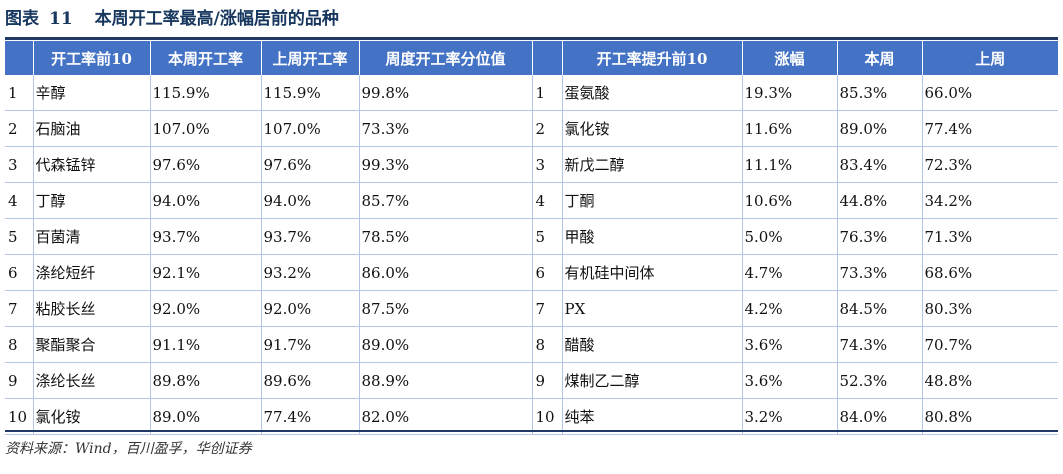  What do you see at coordinates (19, 200) in the screenshot?
I see `left-rank-cell: 4` at bounding box center [19, 200].